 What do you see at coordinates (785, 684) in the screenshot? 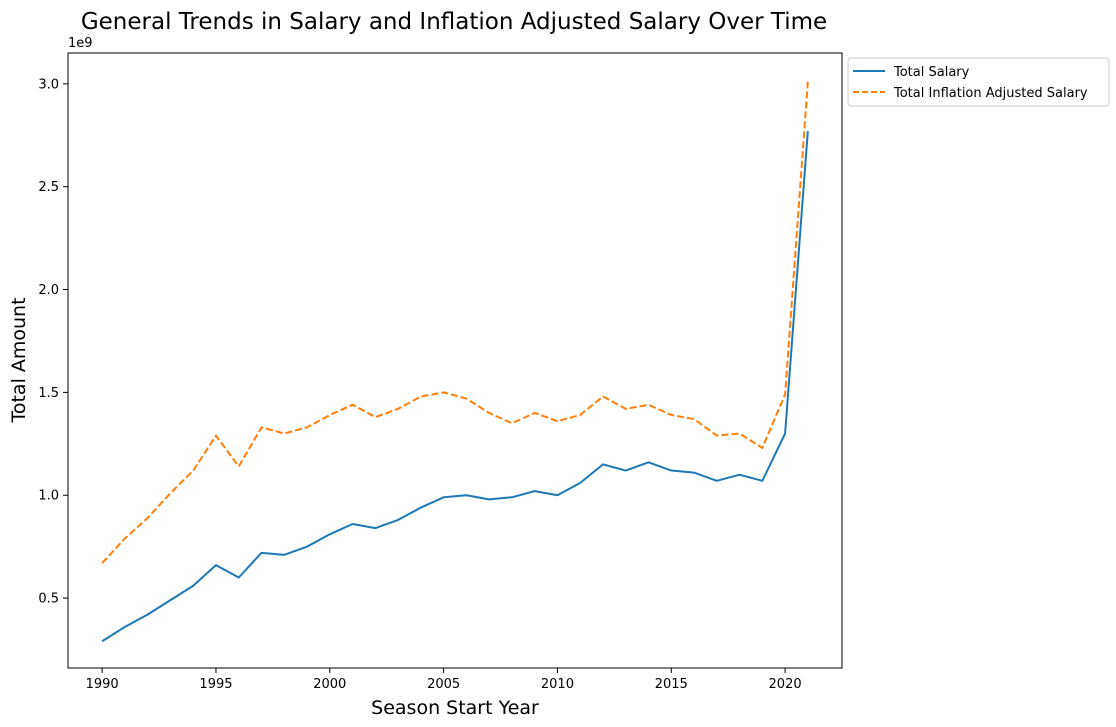
I see `x-tick-label: 2020` at bounding box center [785, 684].